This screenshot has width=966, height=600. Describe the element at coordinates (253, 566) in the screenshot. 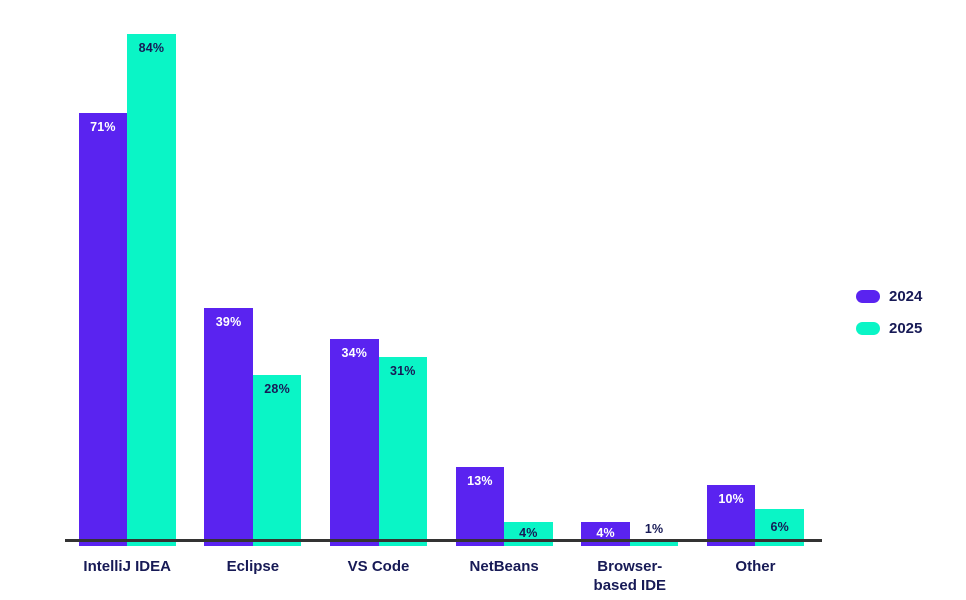

I see `x-axis-label-eclipse: Eclipse` at that location.